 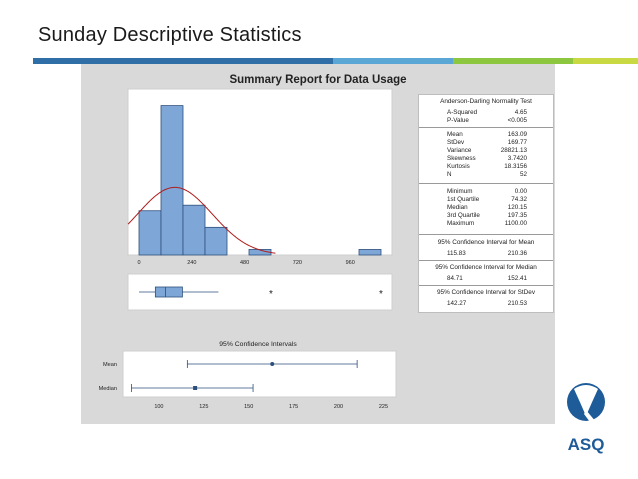 What do you see at coordinates (462, 112) in the screenshot?
I see `stat-label: A-Squared` at bounding box center [462, 112].